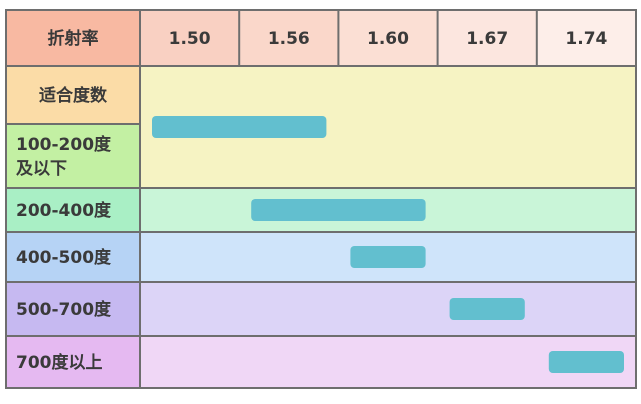 The image size is (641, 404). I want to click on column-label-1.74: 1.74, so click(586, 39).